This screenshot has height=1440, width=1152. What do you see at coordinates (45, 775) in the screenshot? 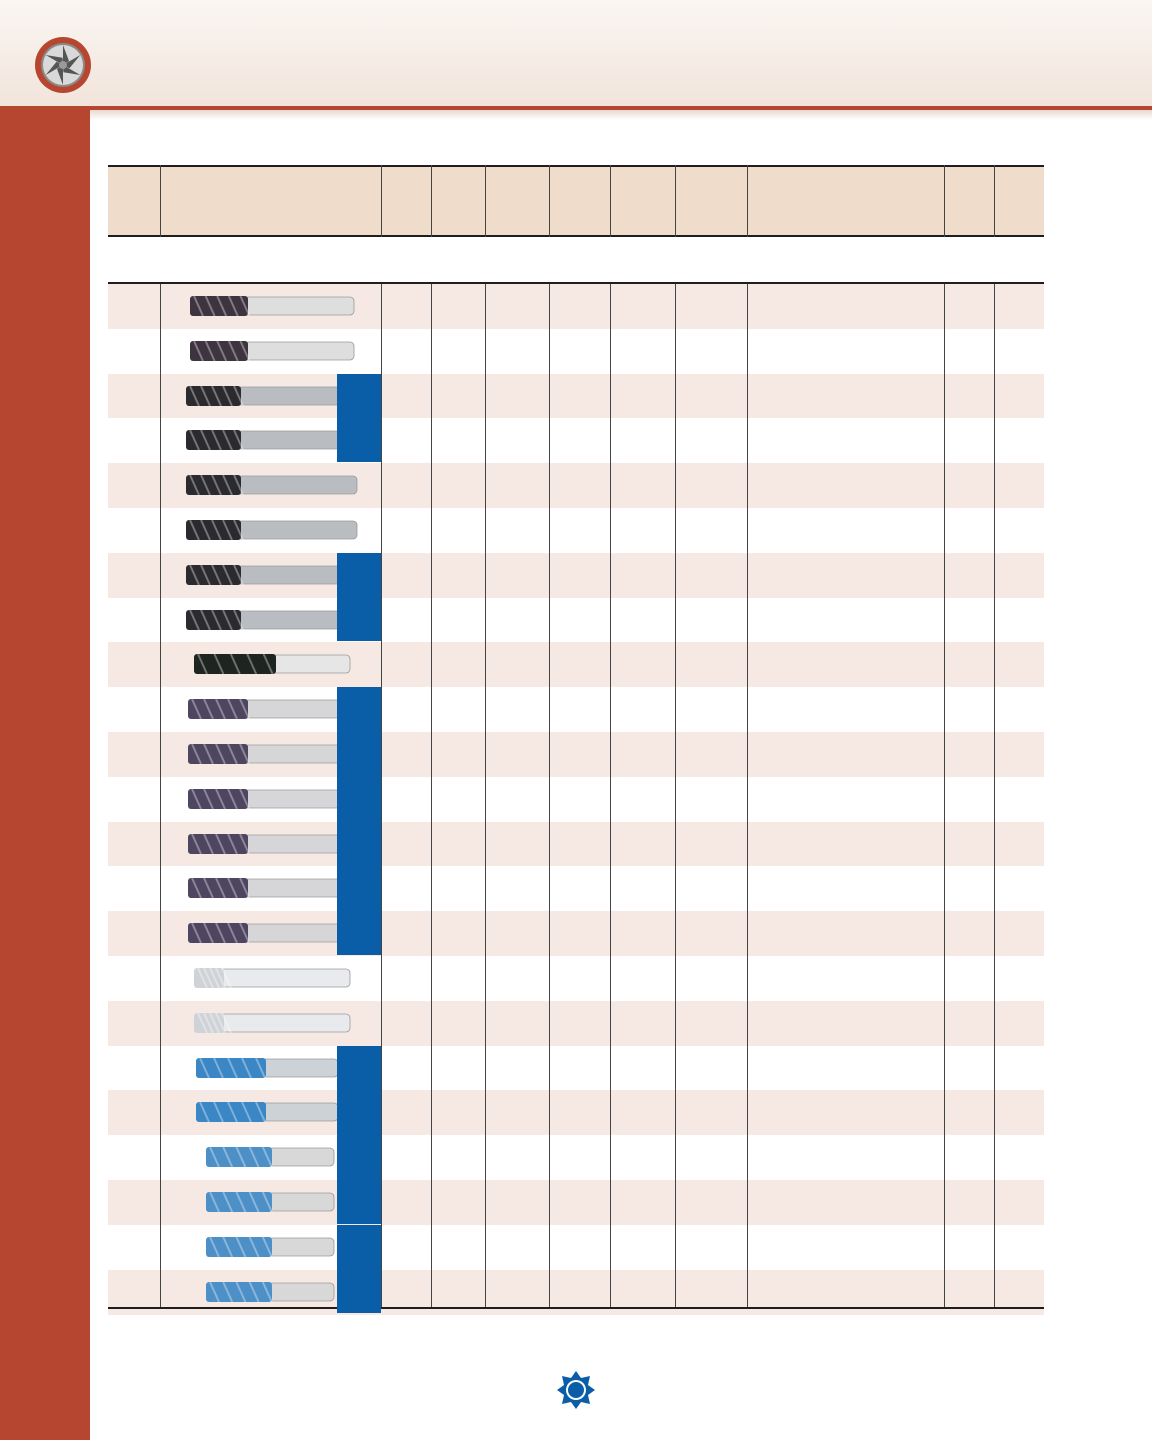
I see `left-sidebar-band` at bounding box center [45, 775].